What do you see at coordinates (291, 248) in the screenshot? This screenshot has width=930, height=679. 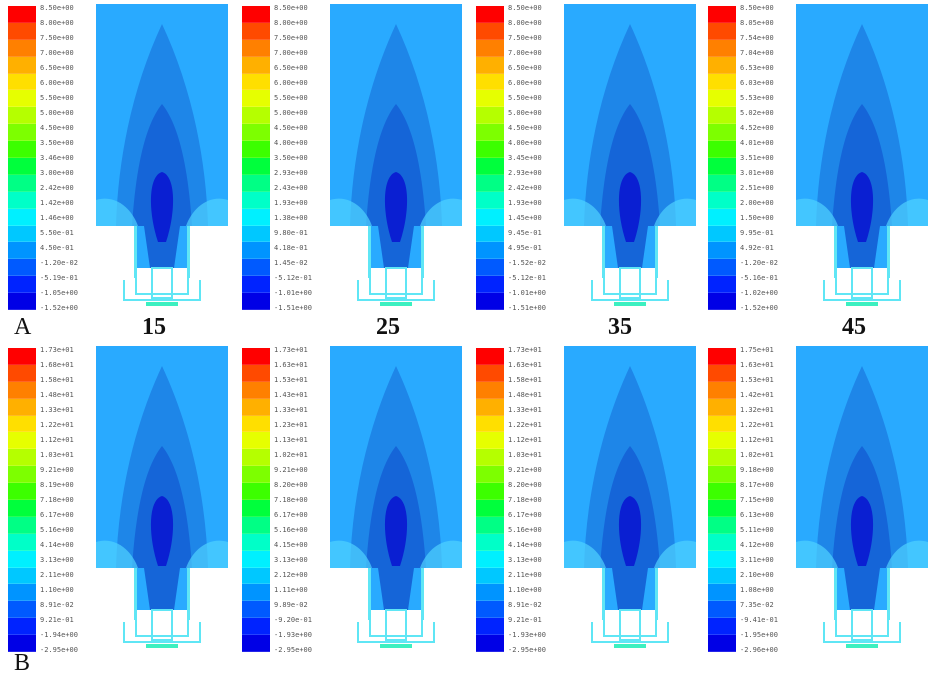 I see `tick-label: 4.18e-01` at bounding box center [291, 248].